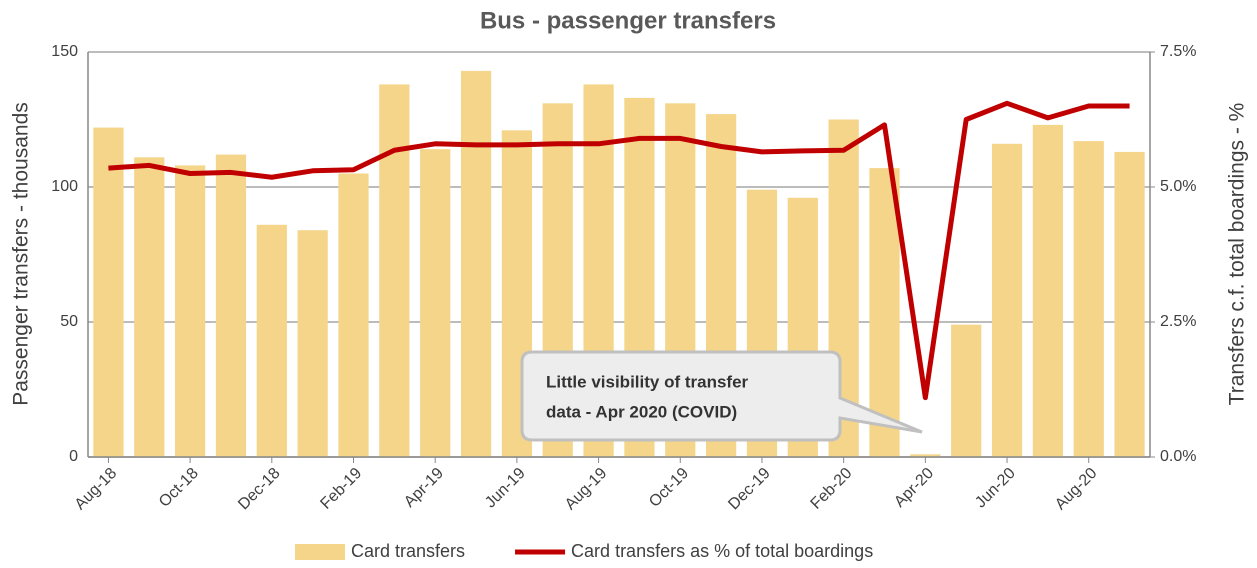 The width and height of the screenshot is (1257, 568). I want to click on x-tick-label: Aug-20, so click(1076, 489).